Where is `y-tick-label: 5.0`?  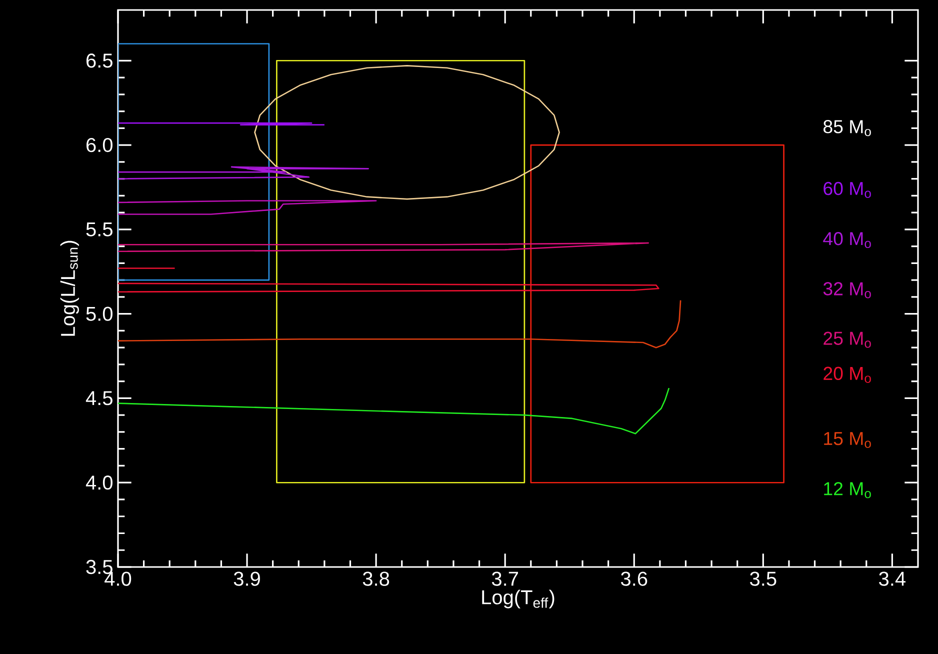 y-tick-label: 5.0 is located at coordinates (99, 313).